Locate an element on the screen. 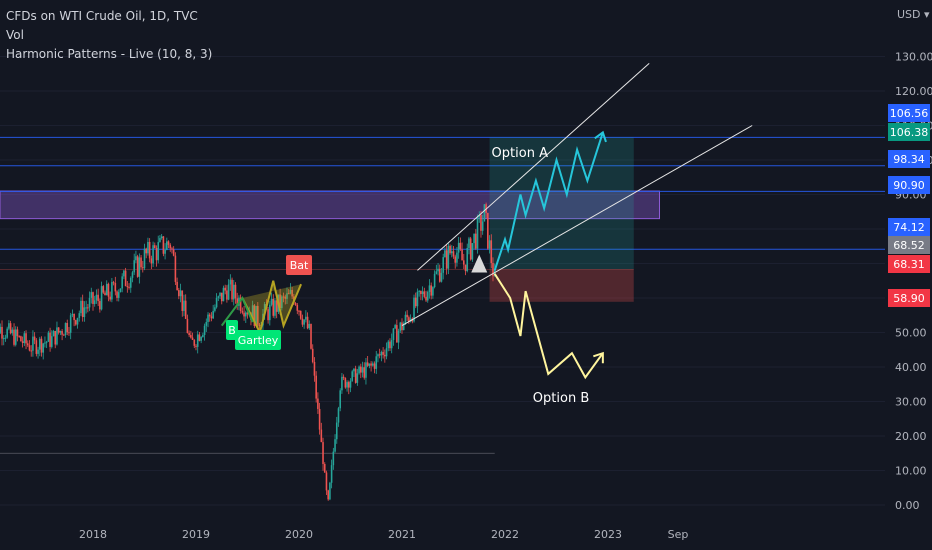 This screenshot has height=550, width=932. price-label: 68.31 is located at coordinates (909, 264).